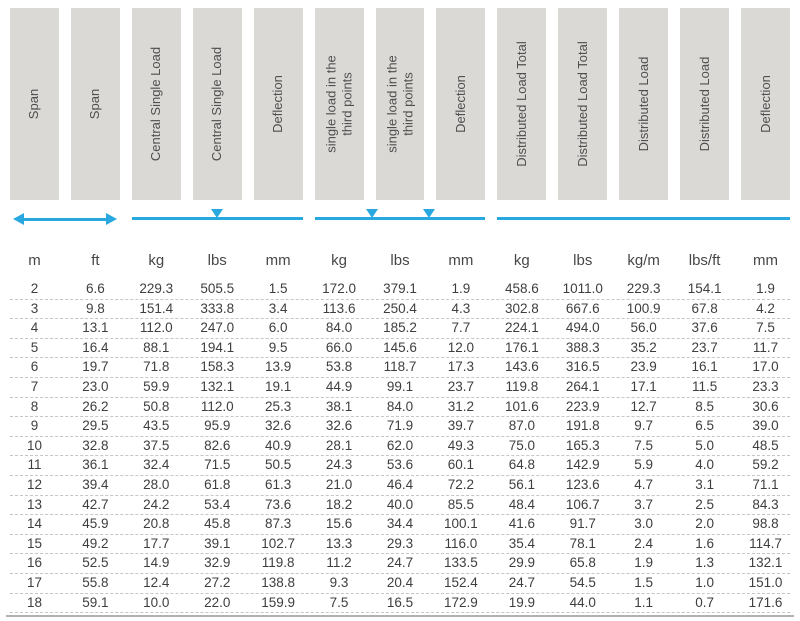 The image size is (800, 621). Describe the element at coordinates (278, 308) in the screenshot. I see `table-cell: 3.4` at that location.